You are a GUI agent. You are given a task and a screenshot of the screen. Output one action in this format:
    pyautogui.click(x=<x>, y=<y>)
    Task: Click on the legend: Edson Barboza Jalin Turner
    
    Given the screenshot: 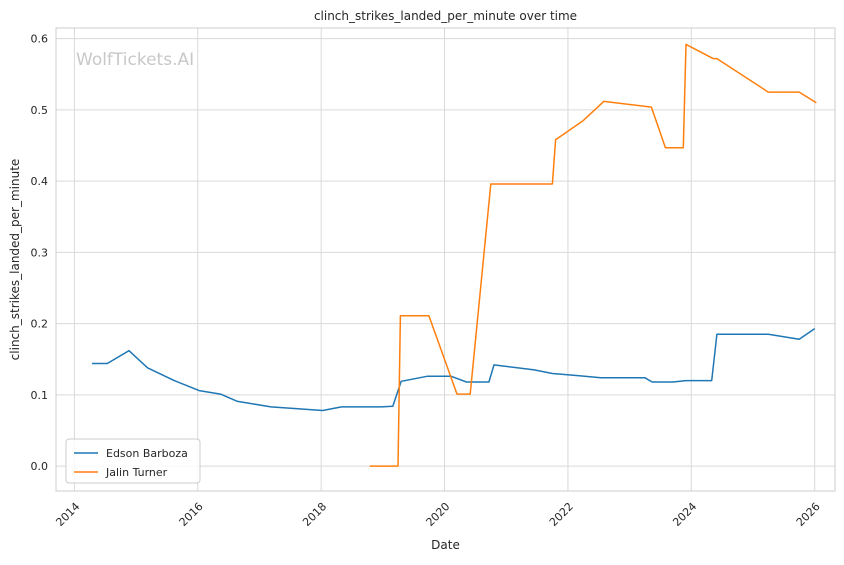 What is the action you would take?
    pyautogui.click(x=133, y=461)
    